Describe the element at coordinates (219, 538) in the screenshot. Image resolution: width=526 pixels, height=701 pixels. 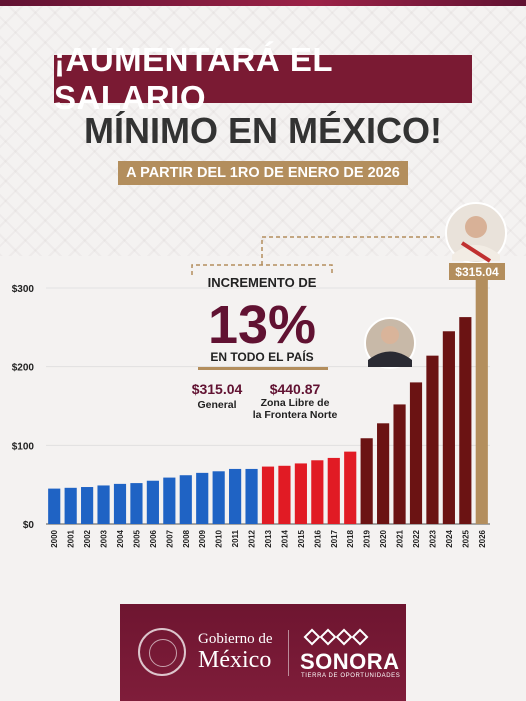
I see `x-tick-label: 2010` at that location.